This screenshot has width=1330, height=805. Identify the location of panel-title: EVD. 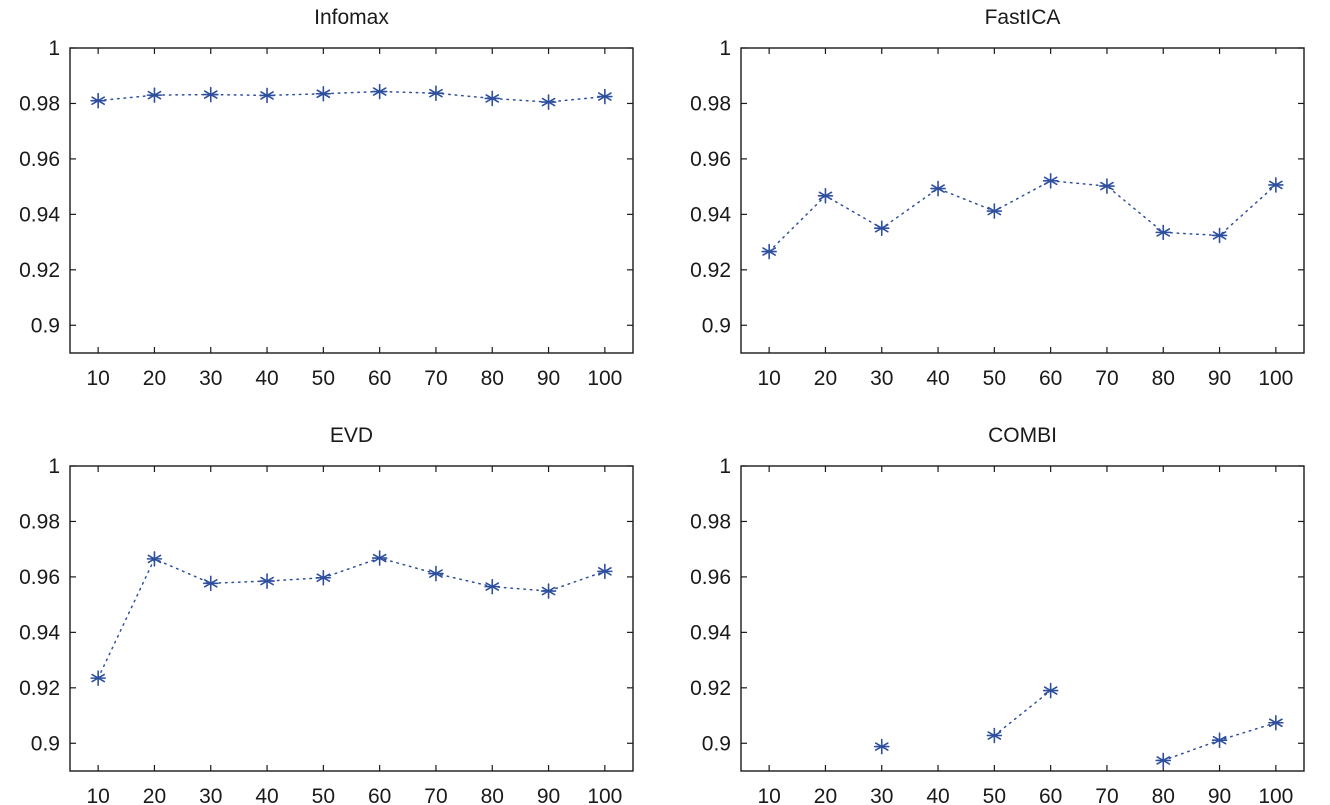
(351, 435).